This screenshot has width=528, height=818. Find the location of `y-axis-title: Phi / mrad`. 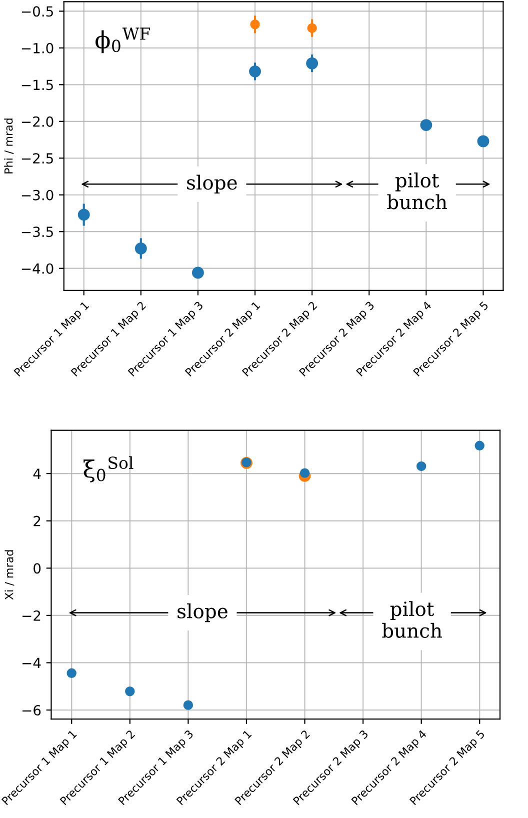

y-axis-title: Phi / mrad is located at coordinates (9, 146).